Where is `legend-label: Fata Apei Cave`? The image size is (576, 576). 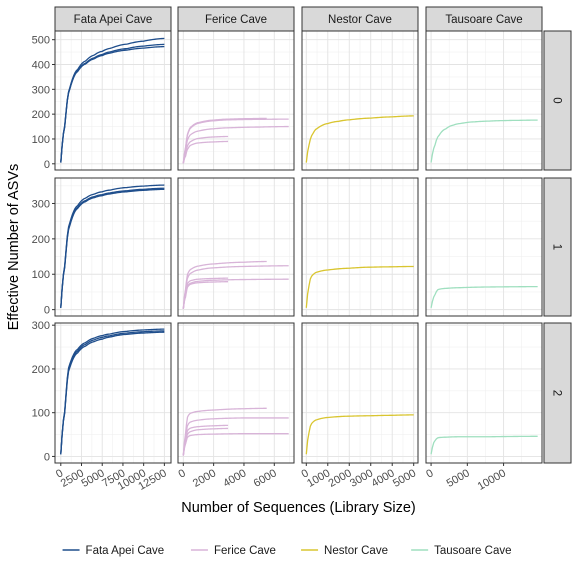 legend-label: Fata Apei Cave is located at coordinates (125, 551).